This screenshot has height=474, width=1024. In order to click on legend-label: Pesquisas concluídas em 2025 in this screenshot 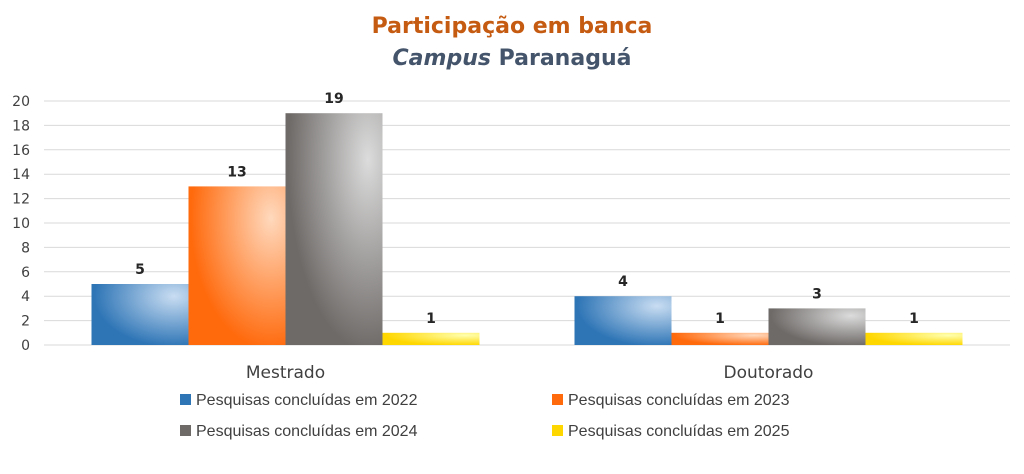, I will do `click(679, 431)`.